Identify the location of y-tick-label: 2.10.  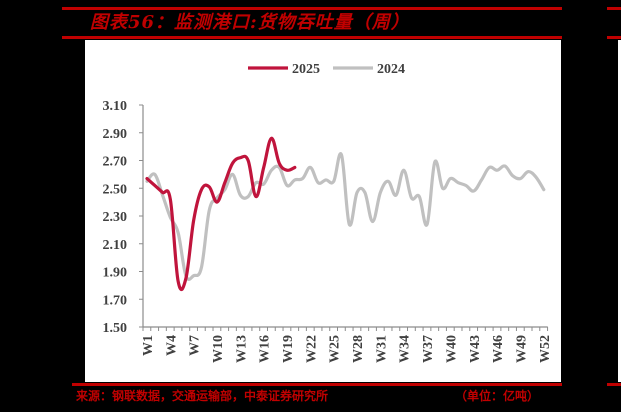
(115, 245).